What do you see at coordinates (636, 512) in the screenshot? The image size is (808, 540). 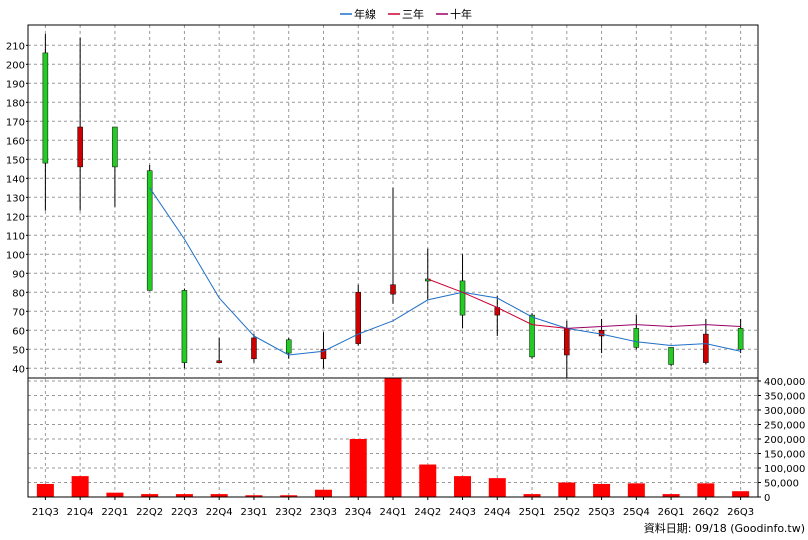 I see `category-tick-label: 25Q4` at bounding box center [636, 512].